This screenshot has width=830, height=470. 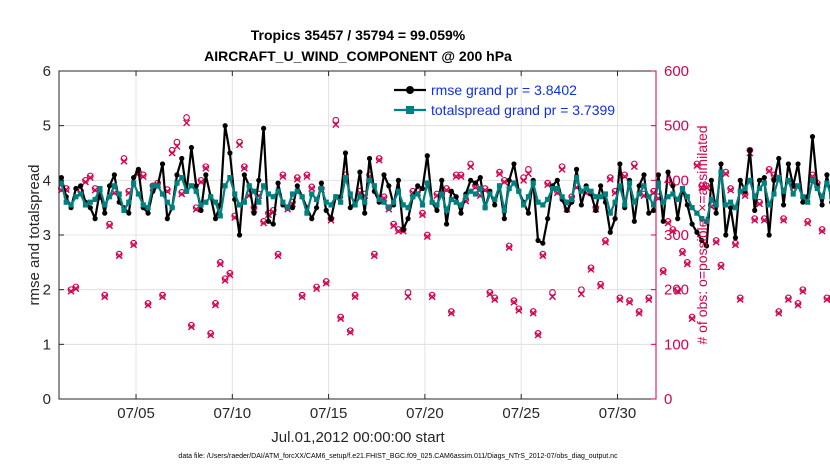 I want to click on right-y-axis-label: # of obs: o=possible; ×=assimilated, so click(x=702, y=234).